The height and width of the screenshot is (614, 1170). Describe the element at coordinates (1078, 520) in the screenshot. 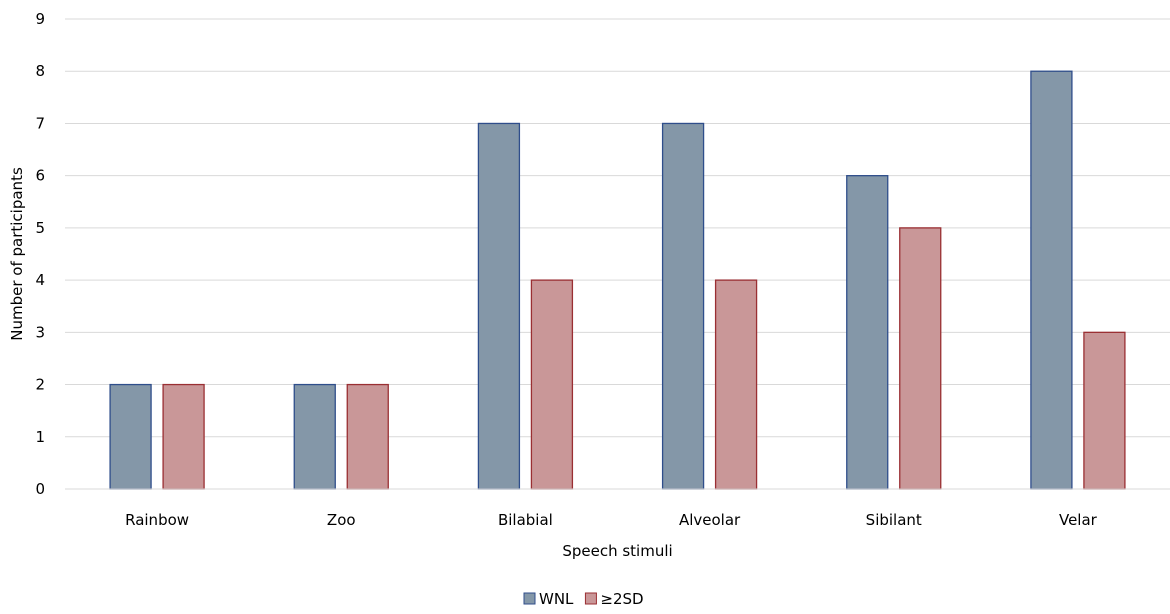

I see `x-tick-label: Velar` at that location.